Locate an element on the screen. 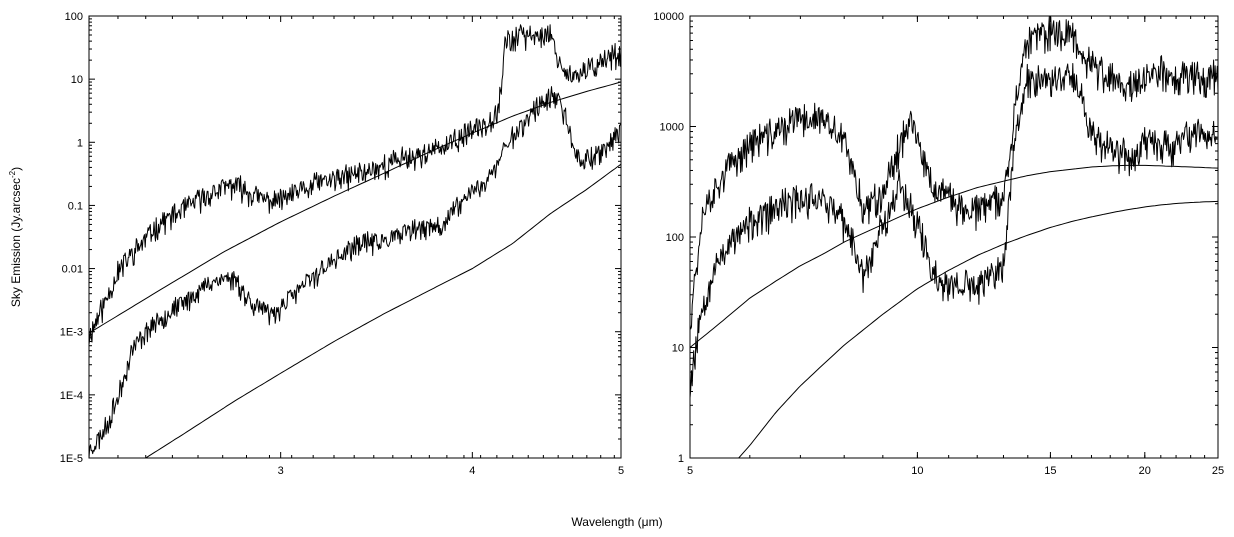 The height and width of the screenshot is (537, 1234). x-tick-label: 20 is located at coordinates (1145, 471).